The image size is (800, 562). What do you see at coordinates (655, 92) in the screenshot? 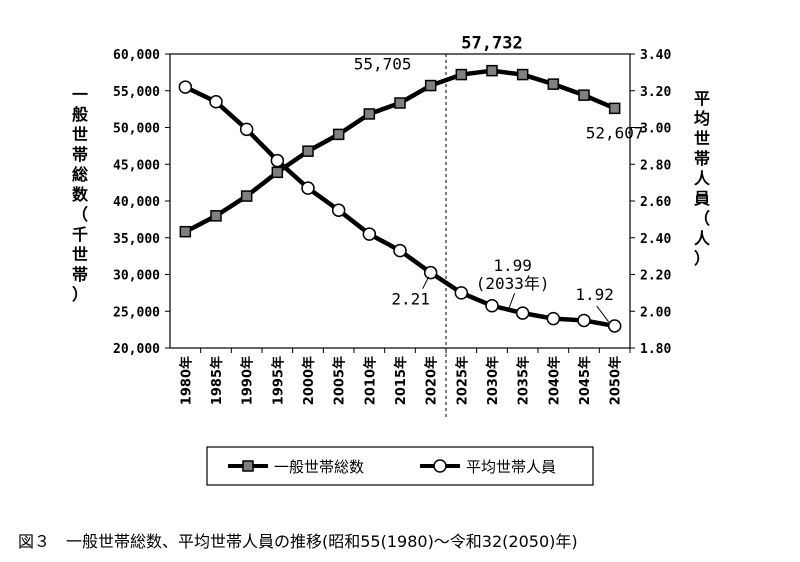
I see `right-tick-label: 3.20` at bounding box center [655, 92].